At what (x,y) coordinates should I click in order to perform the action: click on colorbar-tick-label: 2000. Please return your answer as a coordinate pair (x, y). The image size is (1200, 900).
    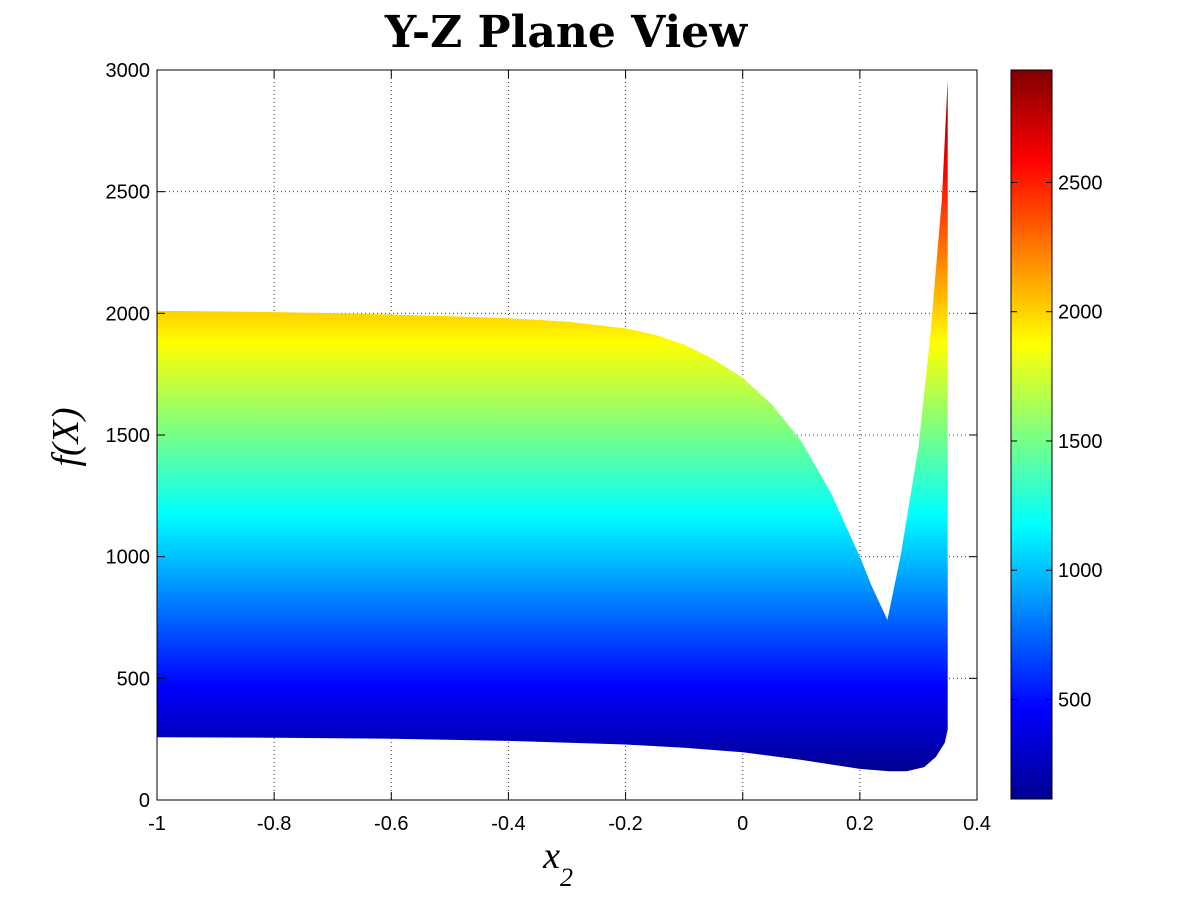
    Looking at the image, I should click on (1080, 313).